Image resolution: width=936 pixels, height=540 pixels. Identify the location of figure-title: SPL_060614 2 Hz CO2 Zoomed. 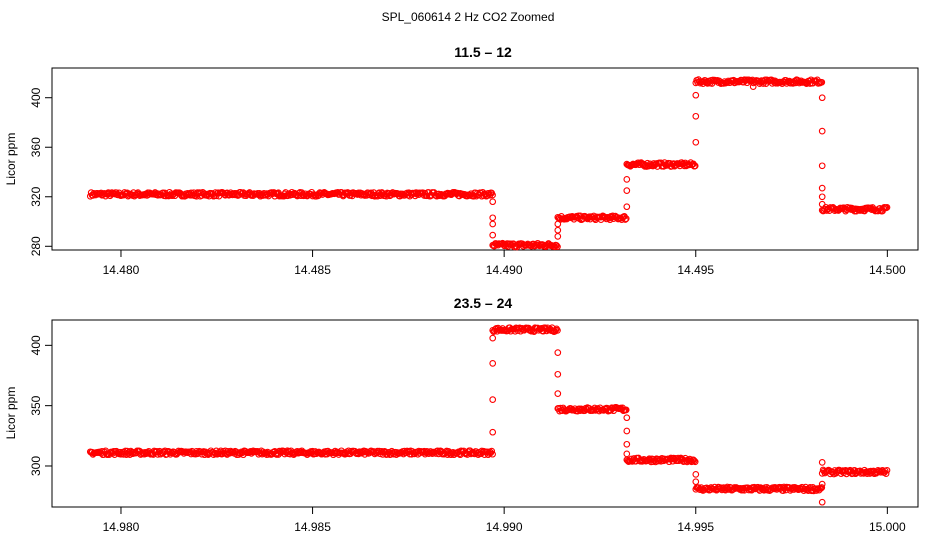
(468, 17).